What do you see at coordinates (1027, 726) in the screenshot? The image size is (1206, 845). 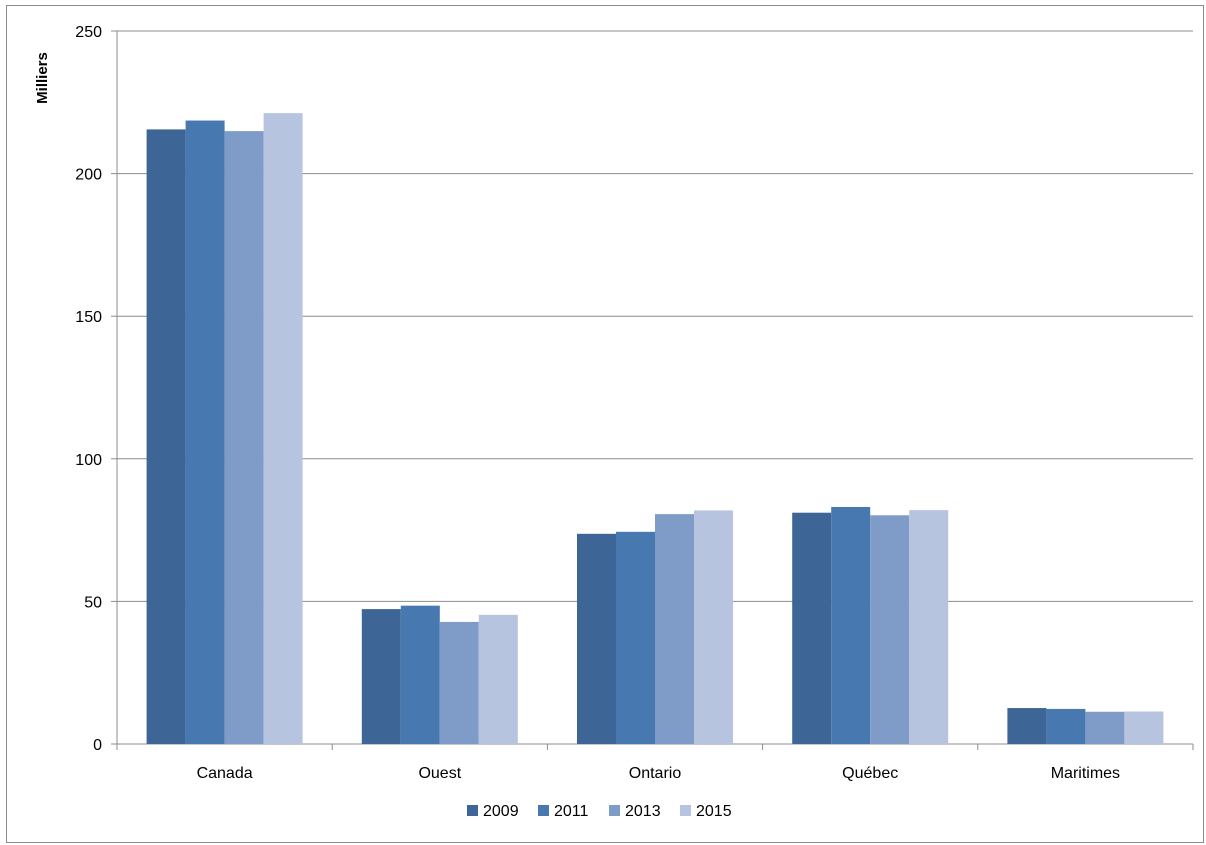 I see `bar-maritimes-2009` at bounding box center [1027, 726].